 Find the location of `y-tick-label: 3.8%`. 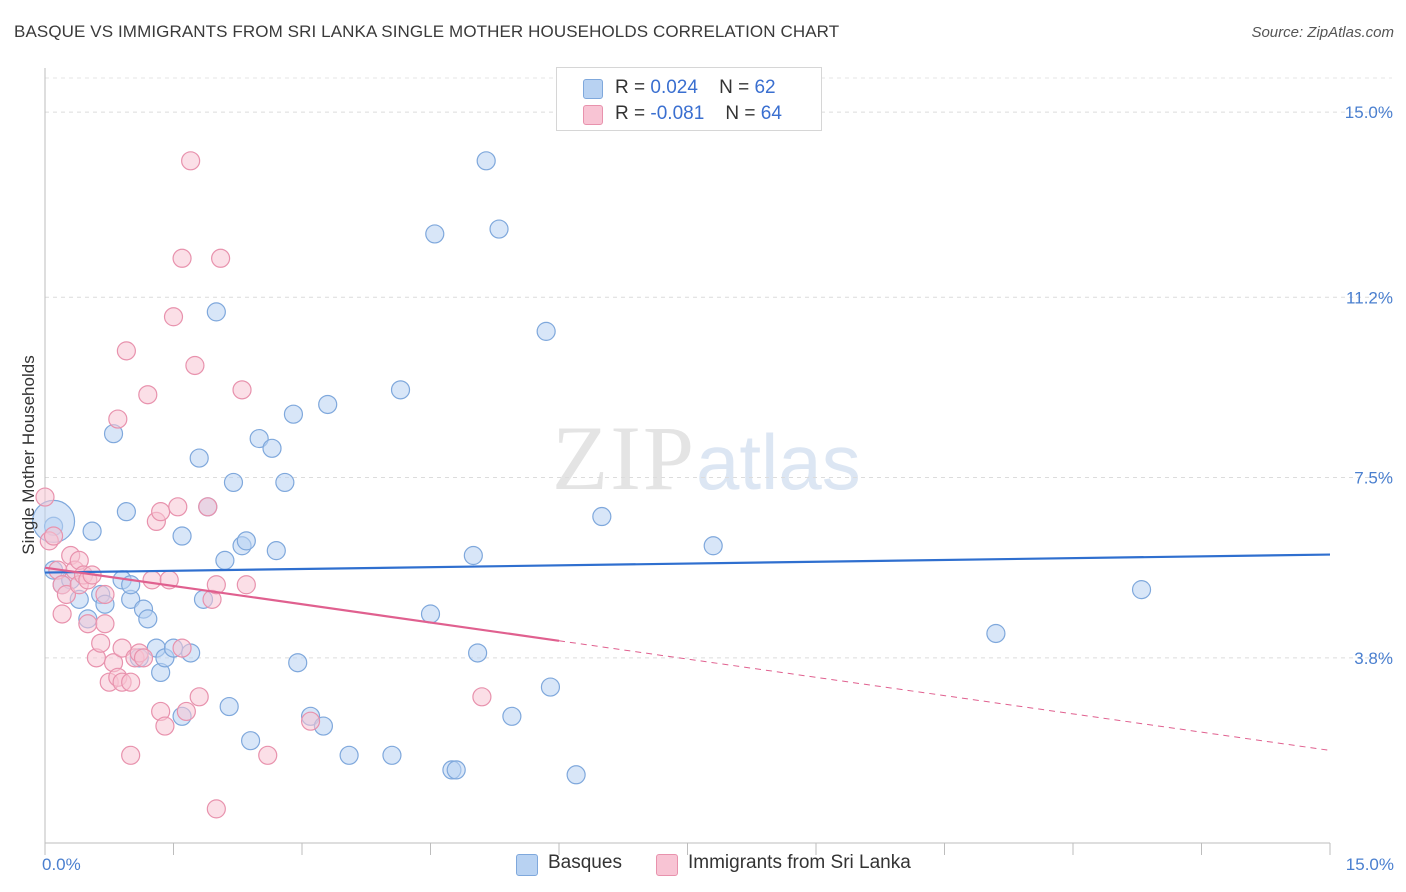

y-tick-label: 3.8% is located at coordinates (1373, 658).